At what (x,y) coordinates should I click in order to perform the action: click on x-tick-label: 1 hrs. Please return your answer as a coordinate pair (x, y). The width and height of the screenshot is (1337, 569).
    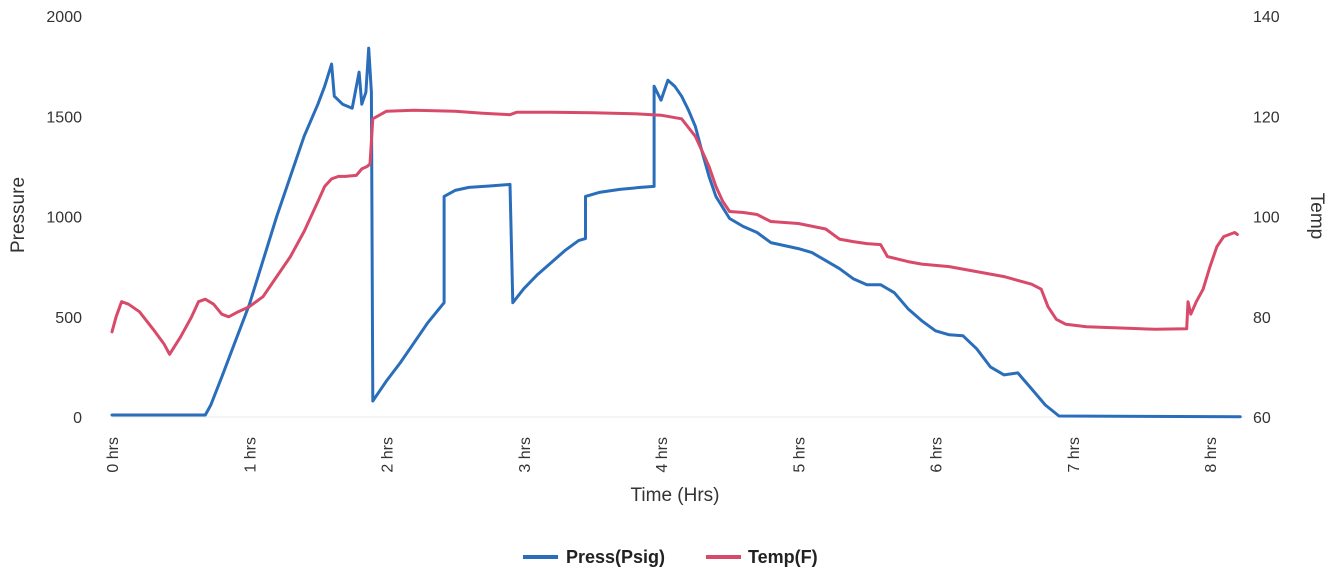
    Looking at the image, I should click on (250, 455).